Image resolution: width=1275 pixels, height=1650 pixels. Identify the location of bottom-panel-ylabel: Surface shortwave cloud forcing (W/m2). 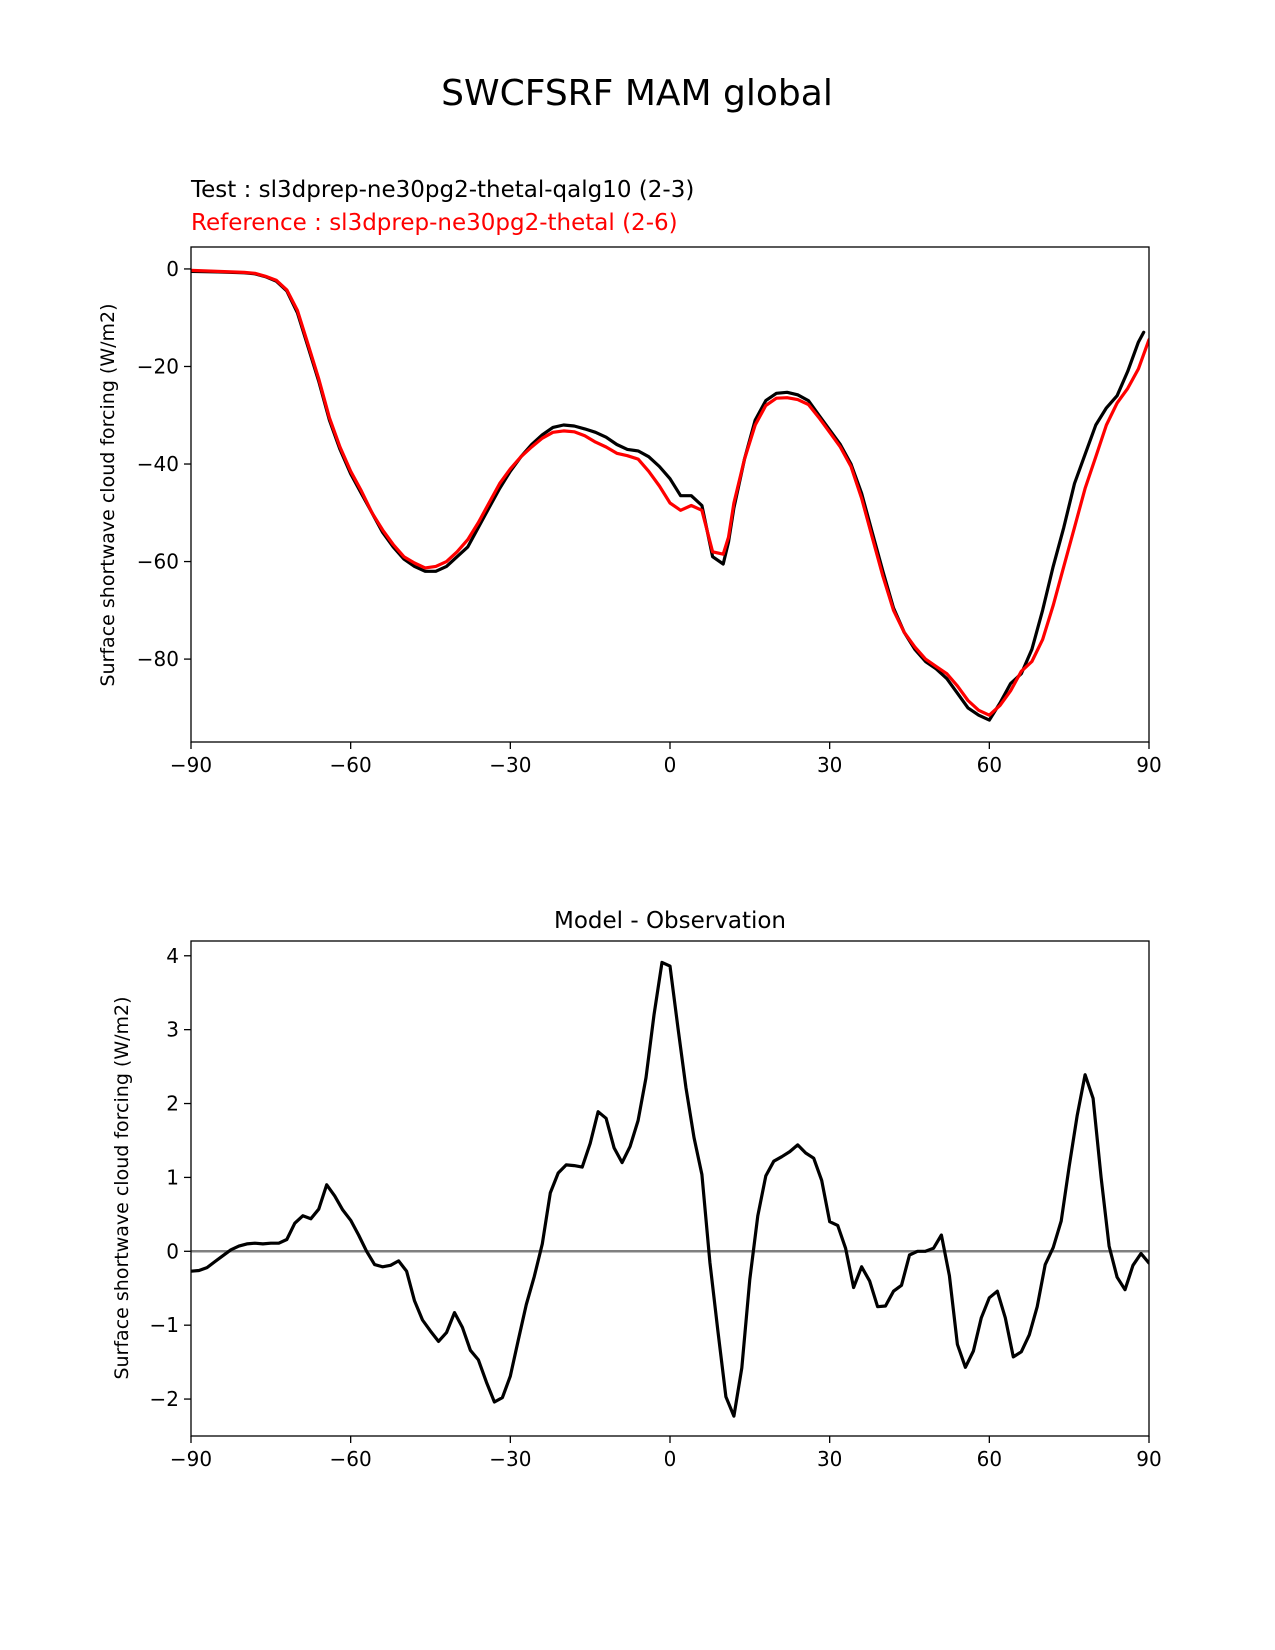
(122, 1187).